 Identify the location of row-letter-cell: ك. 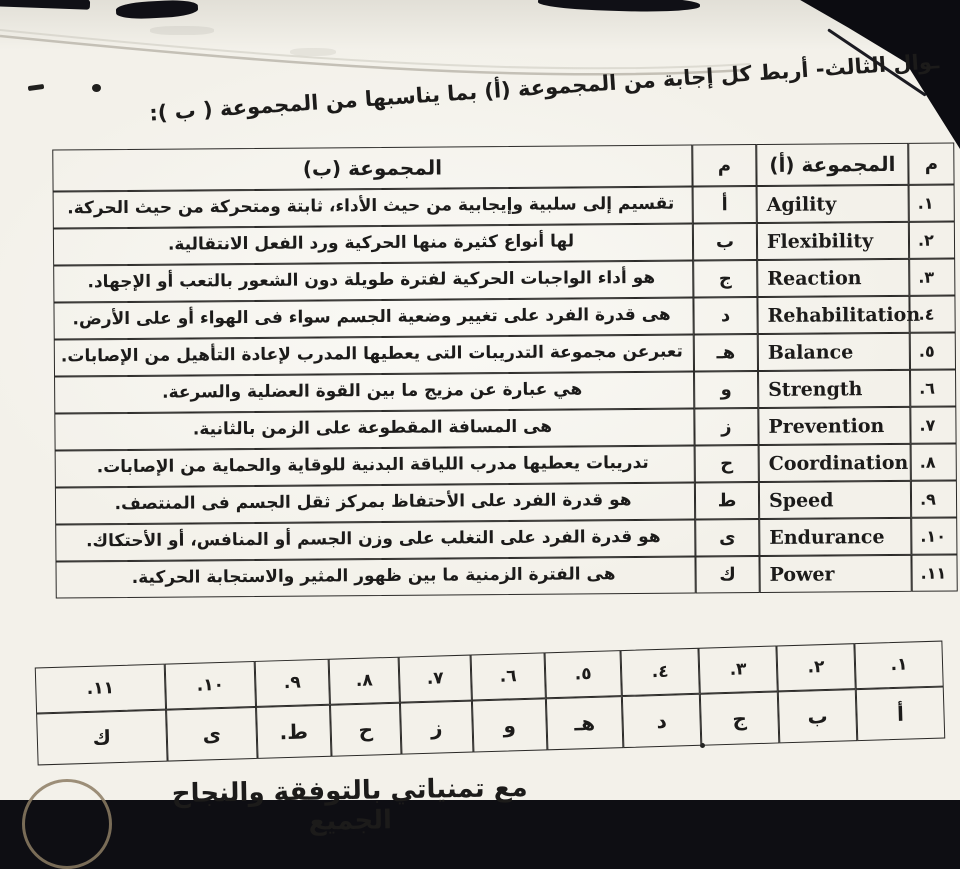
(727, 575).